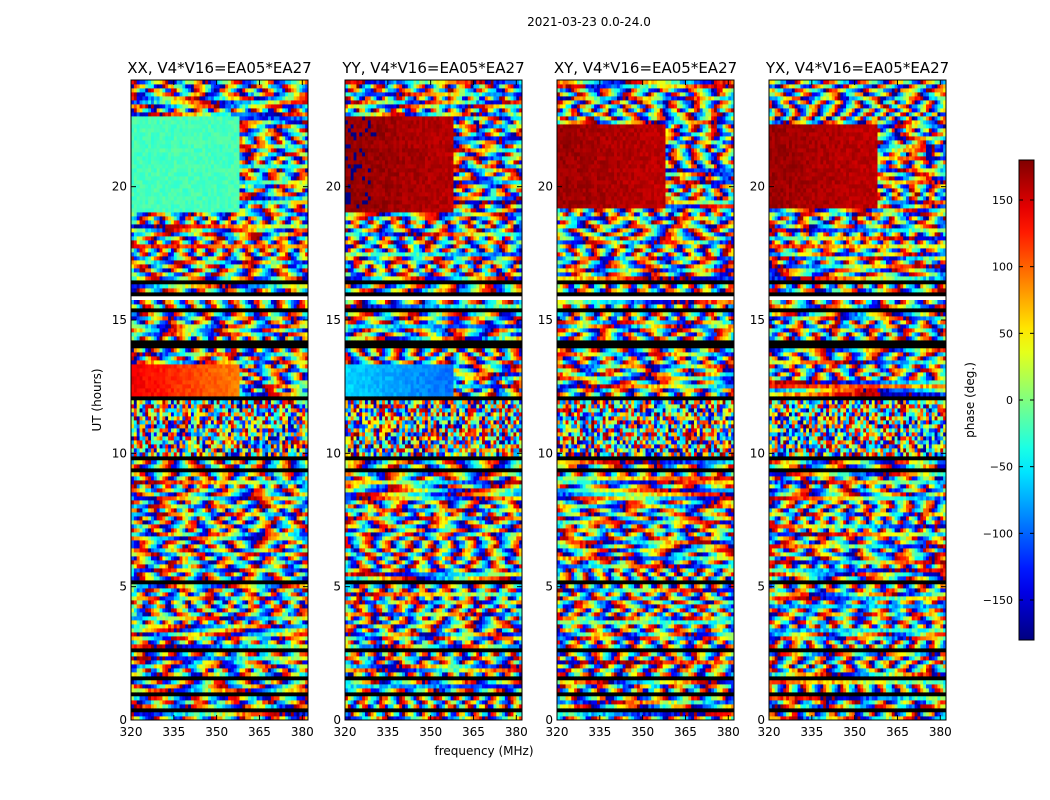 This screenshot has height=800, width=1050. I want to click on panel-title: YX, V4*V16=EA05*EA27, so click(857, 68).